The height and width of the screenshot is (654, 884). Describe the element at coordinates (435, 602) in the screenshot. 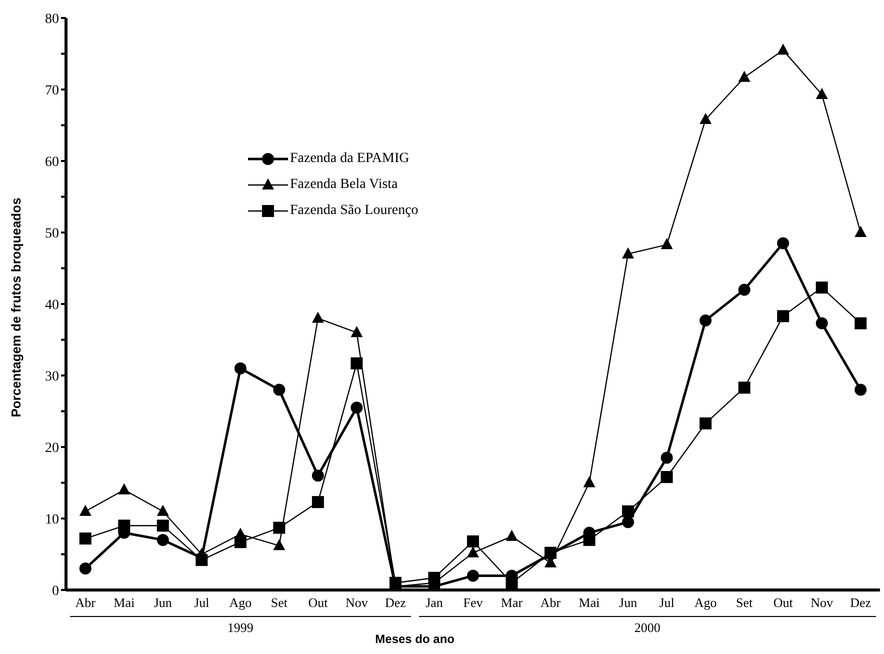

I see `x-tick-label: Jan` at that location.